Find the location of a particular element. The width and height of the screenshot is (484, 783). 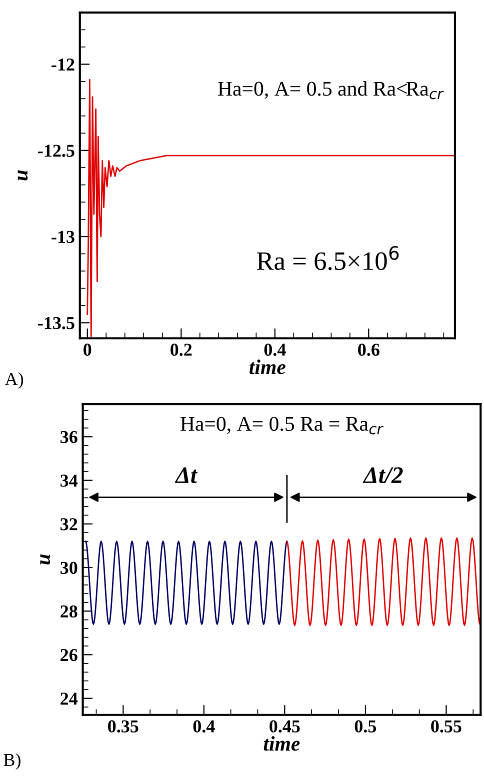

annotation: Ha=0, A= 0.5 and Ra<Ra$_{cr}$ is located at coordinates (331, 90).